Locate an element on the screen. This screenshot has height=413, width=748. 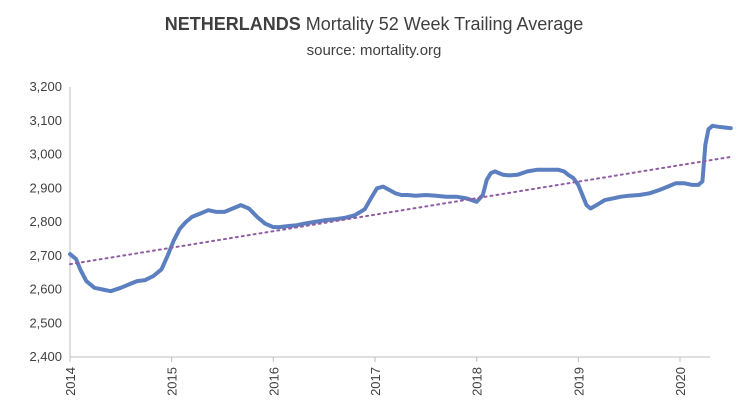
y-tick-label: 2,600 is located at coordinates (45, 289).